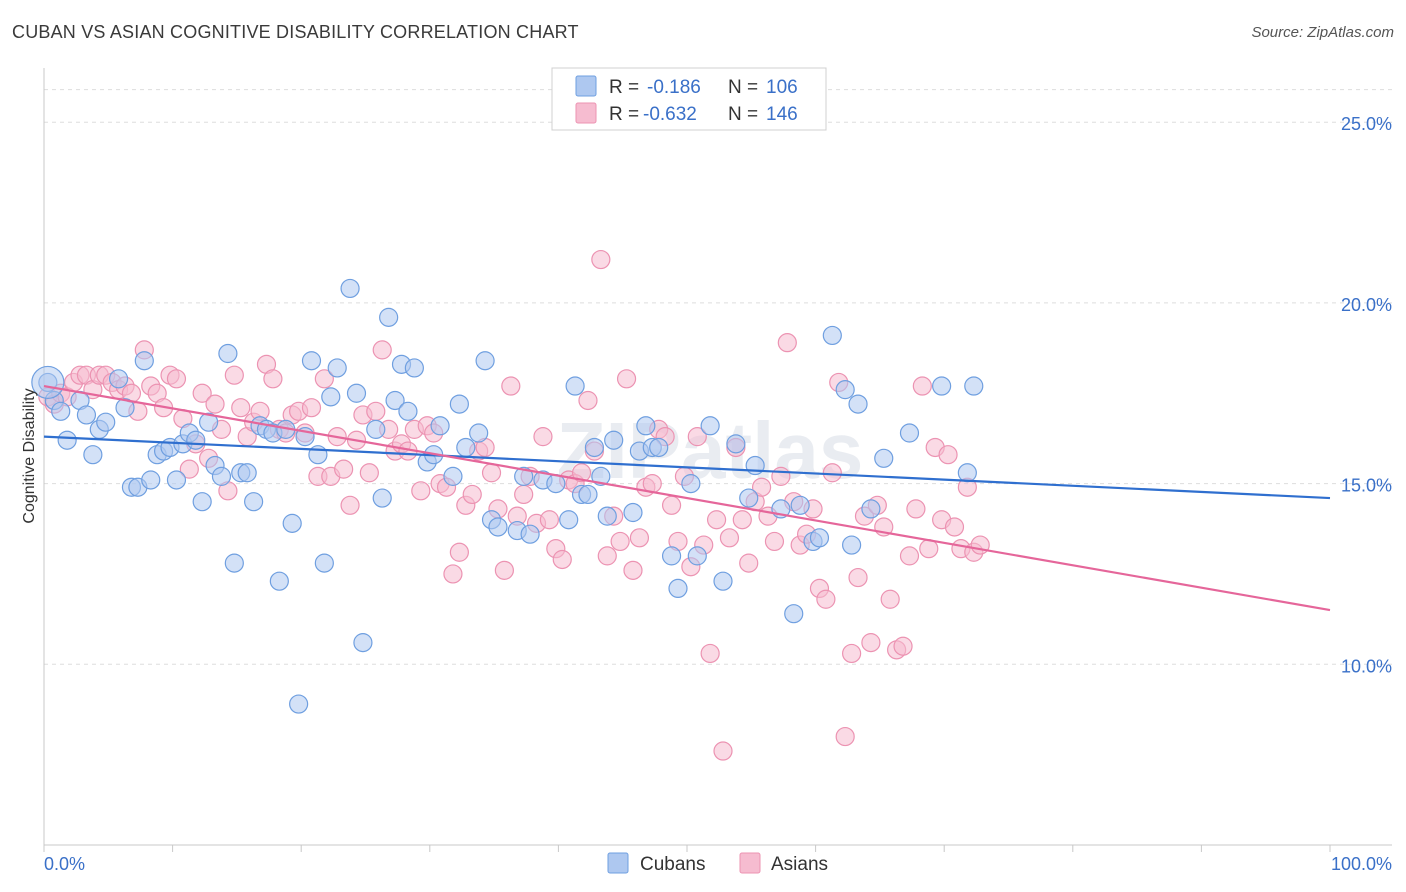 The height and width of the screenshot is (892, 1406). I want to click on cubans-point-large, so click(48, 382).